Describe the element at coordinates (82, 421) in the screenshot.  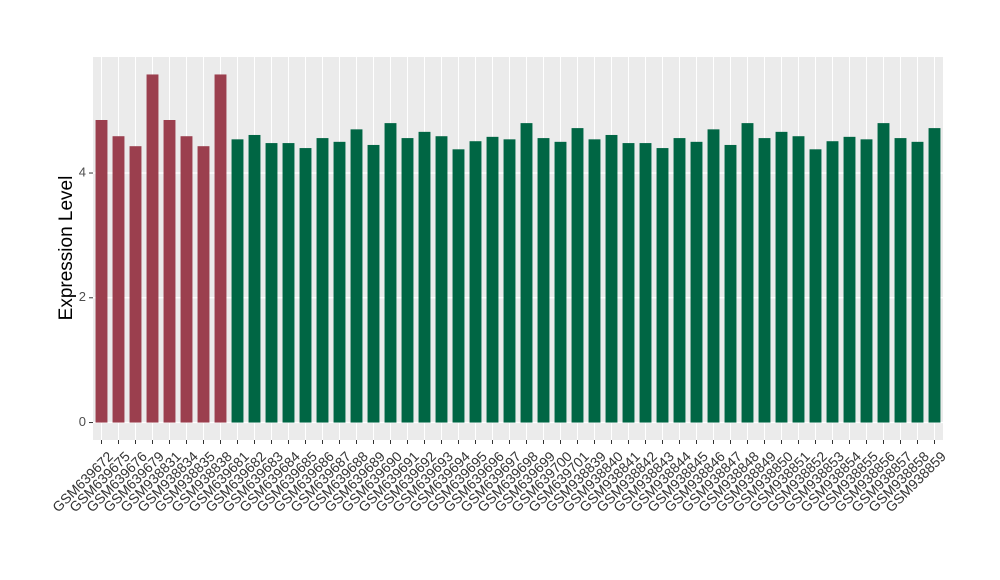
I see `y-tick-label: 0` at that location.